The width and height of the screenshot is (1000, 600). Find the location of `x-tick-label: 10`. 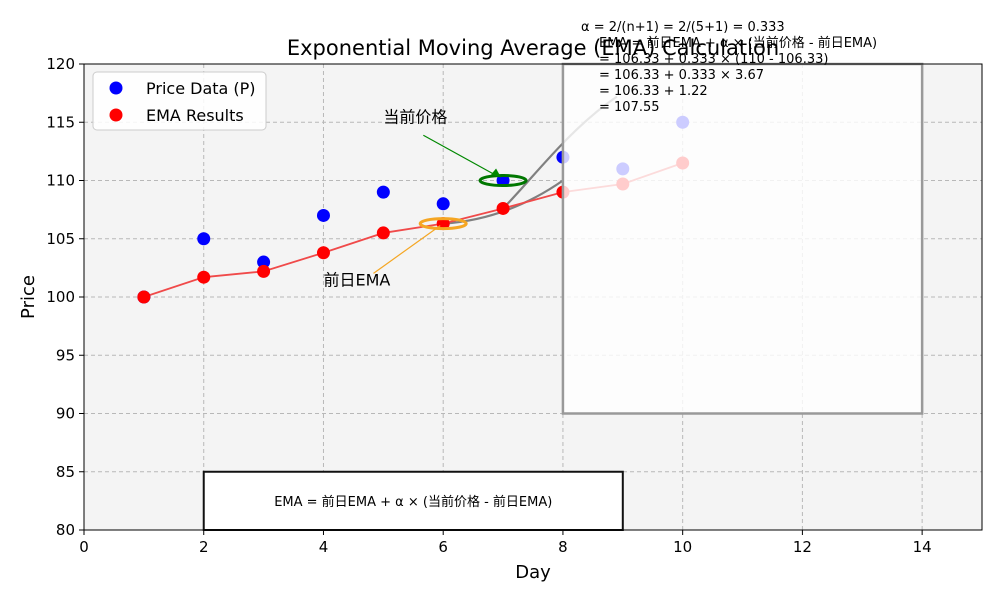

x-tick-label: 10 is located at coordinates (682, 547).